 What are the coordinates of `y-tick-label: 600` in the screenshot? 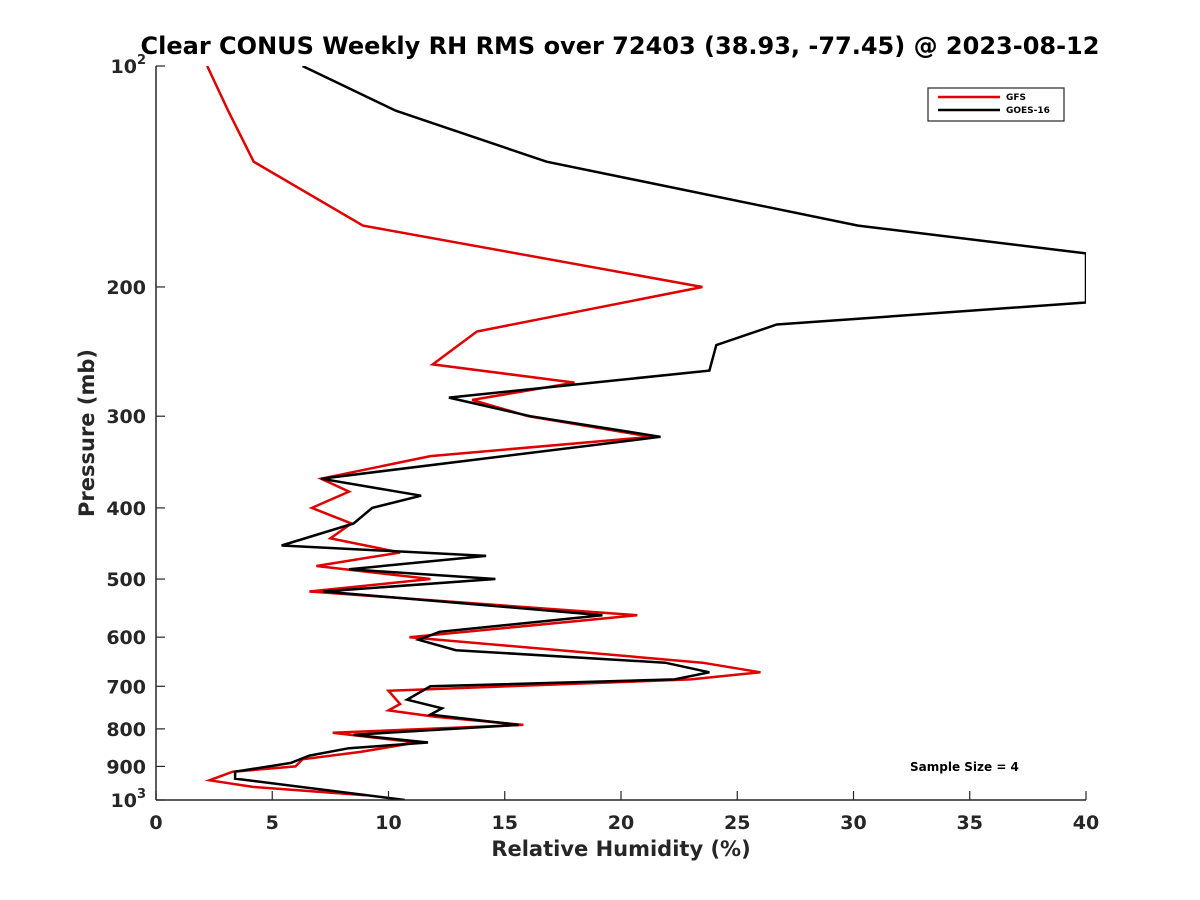 It's located at (126, 638).